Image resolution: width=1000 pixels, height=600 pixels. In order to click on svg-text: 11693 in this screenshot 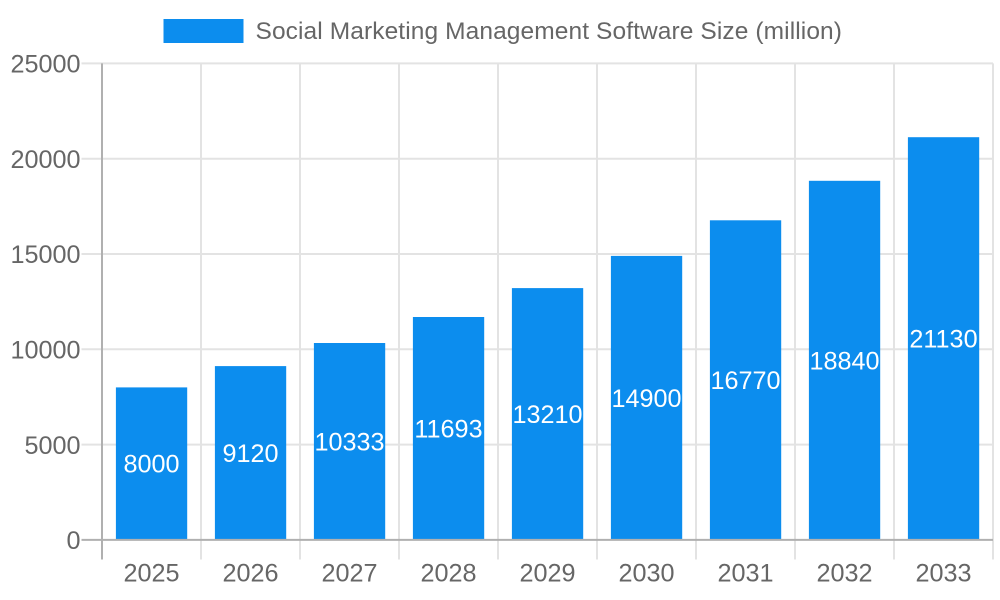, I will do `click(448, 430)`.